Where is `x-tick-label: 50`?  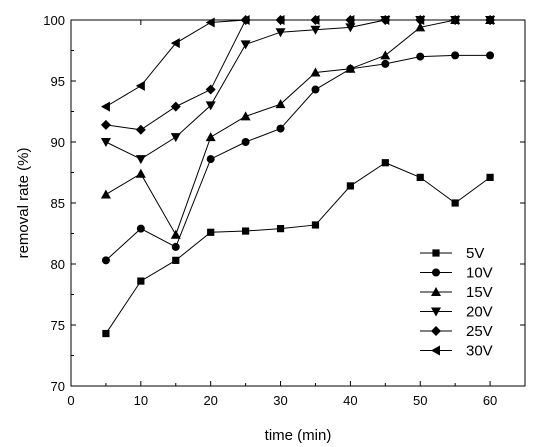
x-tick-label: 50 is located at coordinates (420, 400).